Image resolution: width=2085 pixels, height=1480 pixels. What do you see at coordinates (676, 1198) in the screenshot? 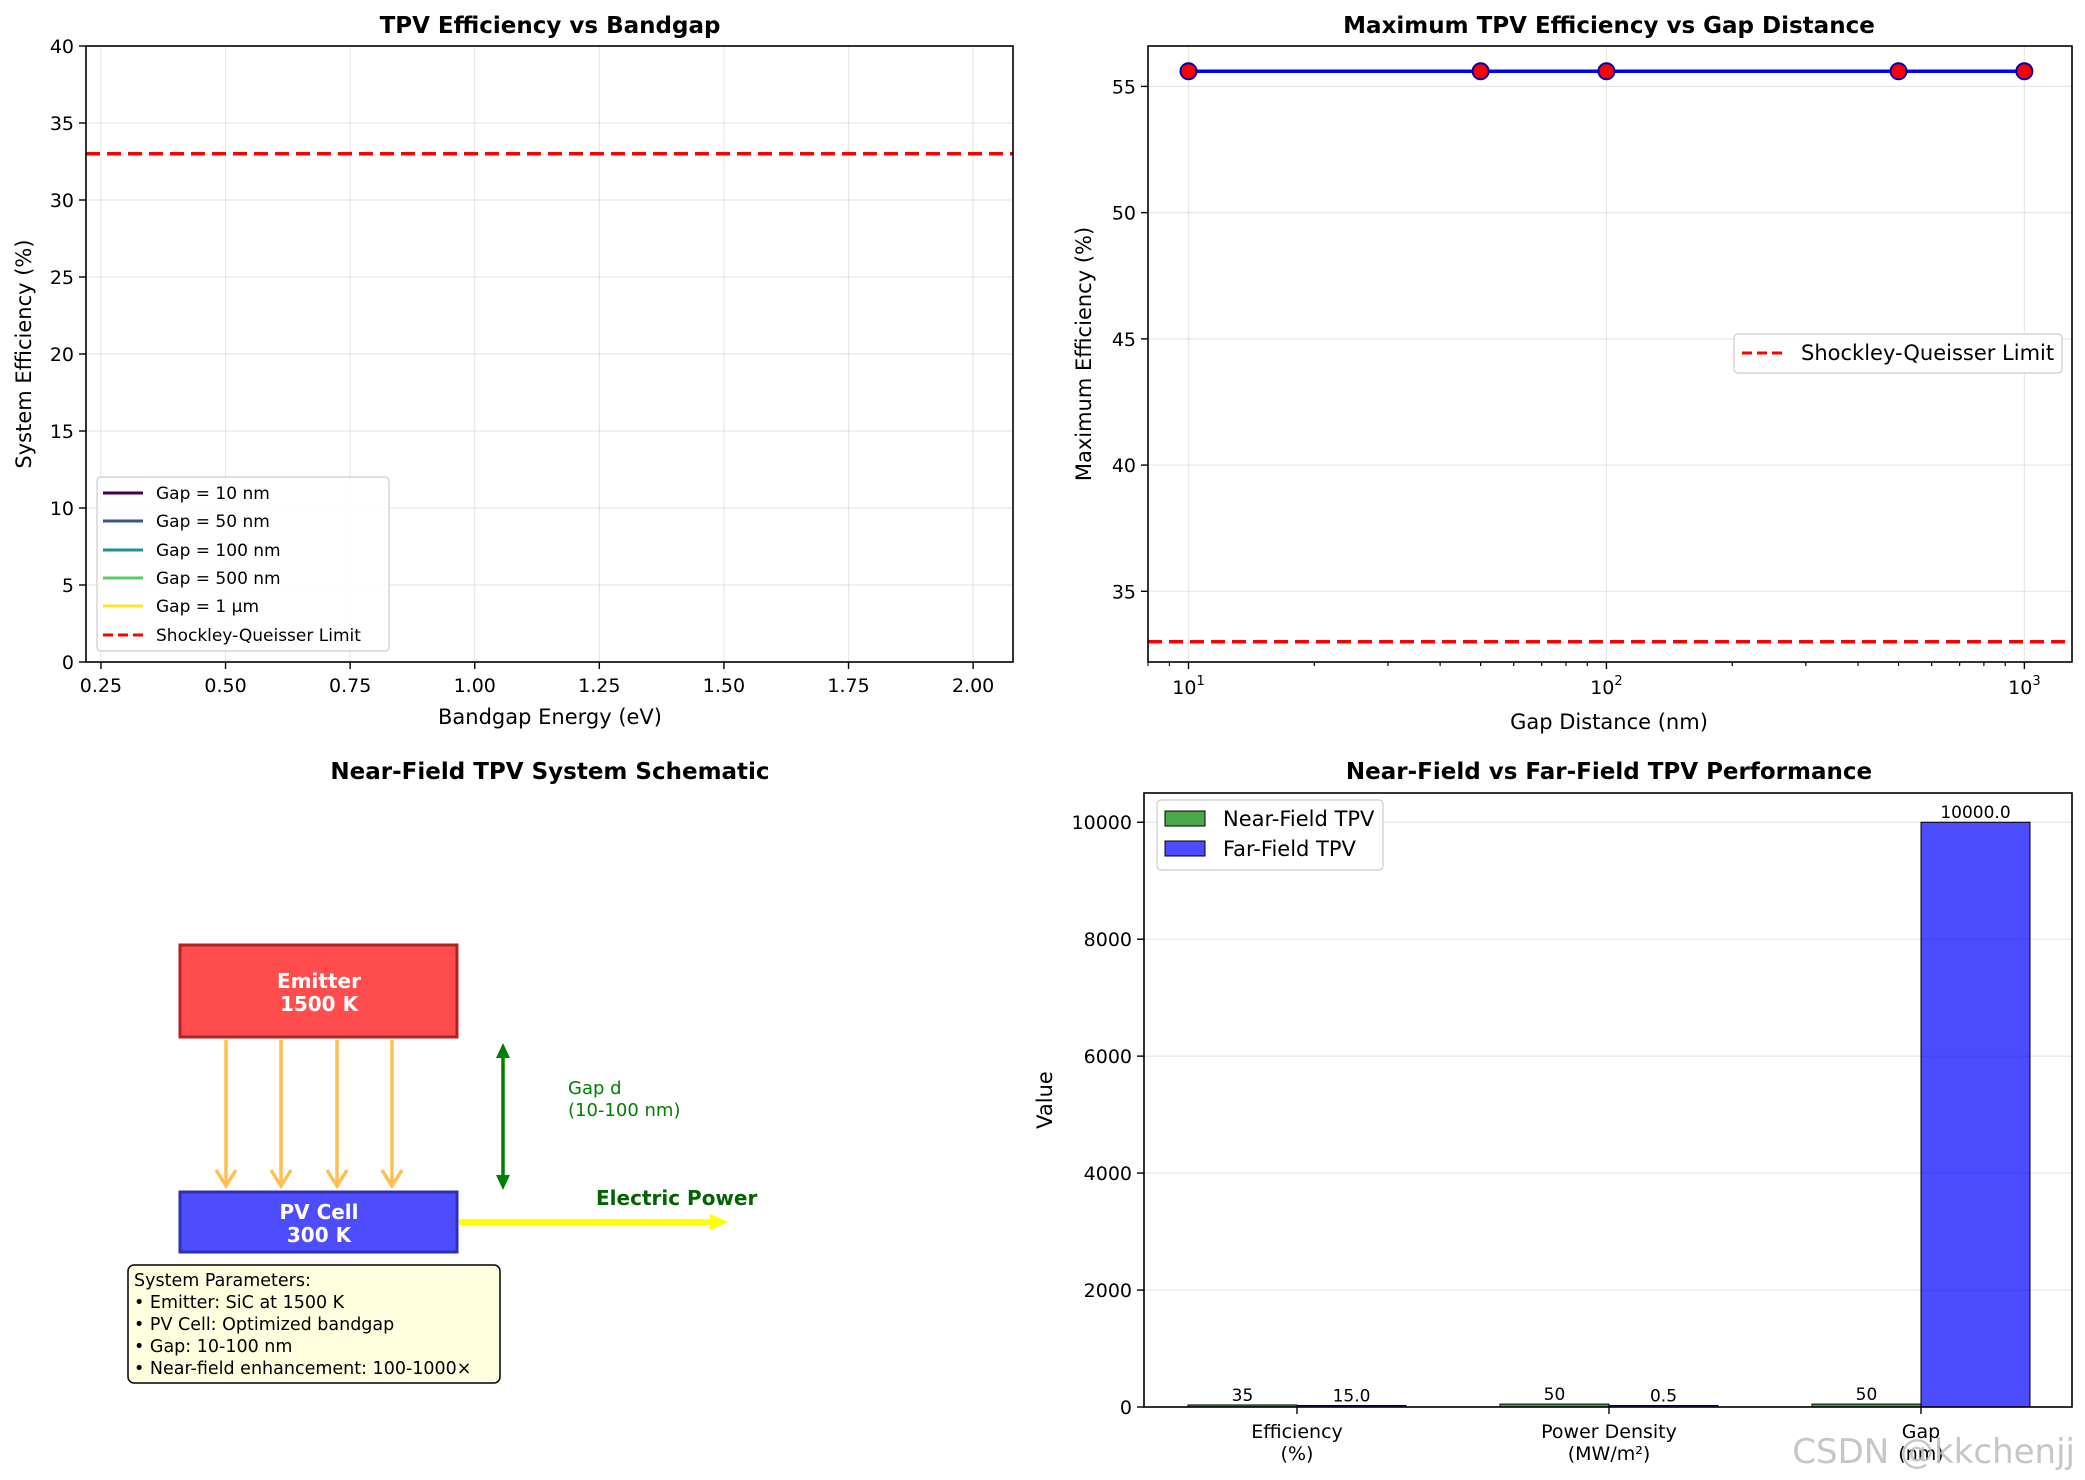
I see `electric-power-label: Electric Power` at bounding box center [676, 1198].